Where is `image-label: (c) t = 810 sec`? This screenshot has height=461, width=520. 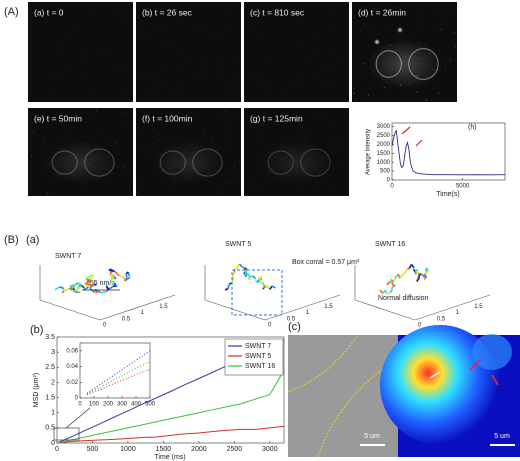
image-label: (c) t = 810 sec is located at coordinates (277, 12).